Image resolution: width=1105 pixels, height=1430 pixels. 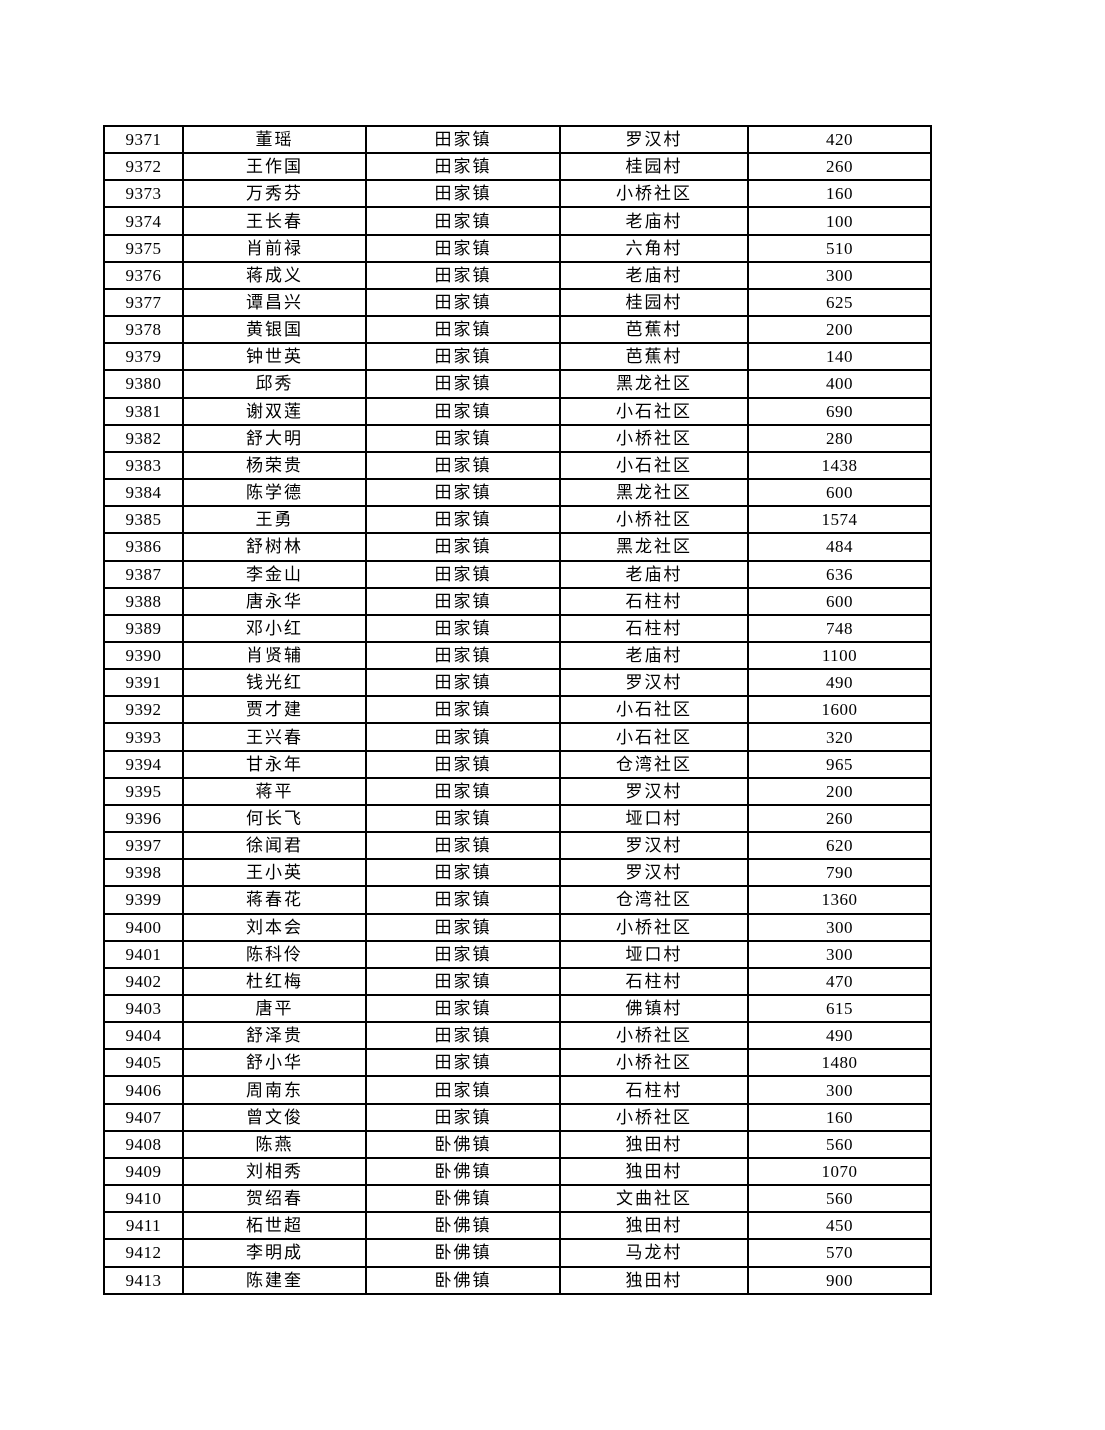 What do you see at coordinates (274, 275) in the screenshot?
I see `cell-name: 蒋成义` at bounding box center [274, 275].